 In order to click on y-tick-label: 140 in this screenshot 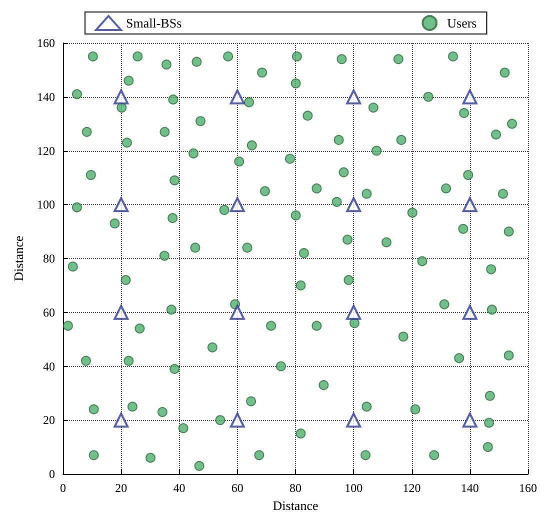, I will do `click(46, 97)`.